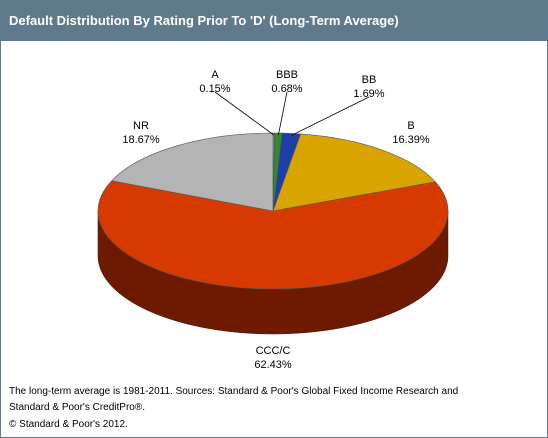  Describe the element at coordinates (244, 113) in the screenshot. I see `leader-line-a` at that location.